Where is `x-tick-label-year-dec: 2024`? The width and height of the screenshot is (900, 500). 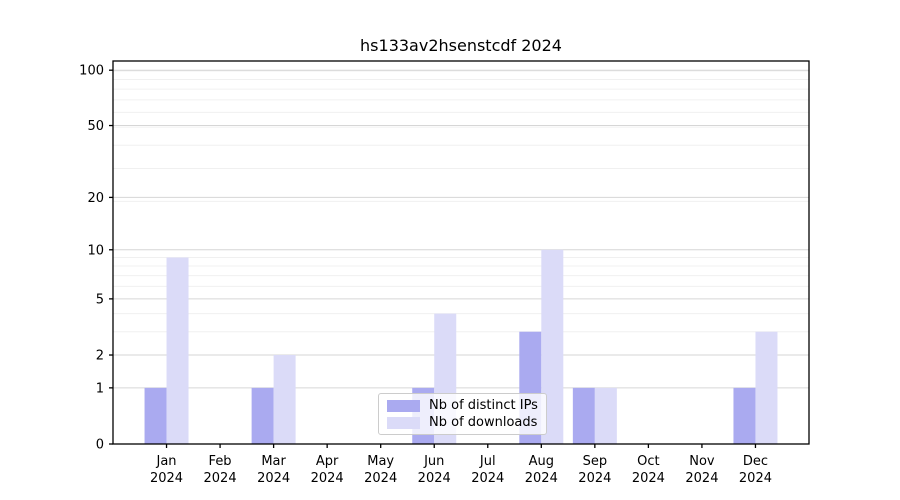
x-tick-label-year-dec: 2024 is located at coordinates (755, 478).